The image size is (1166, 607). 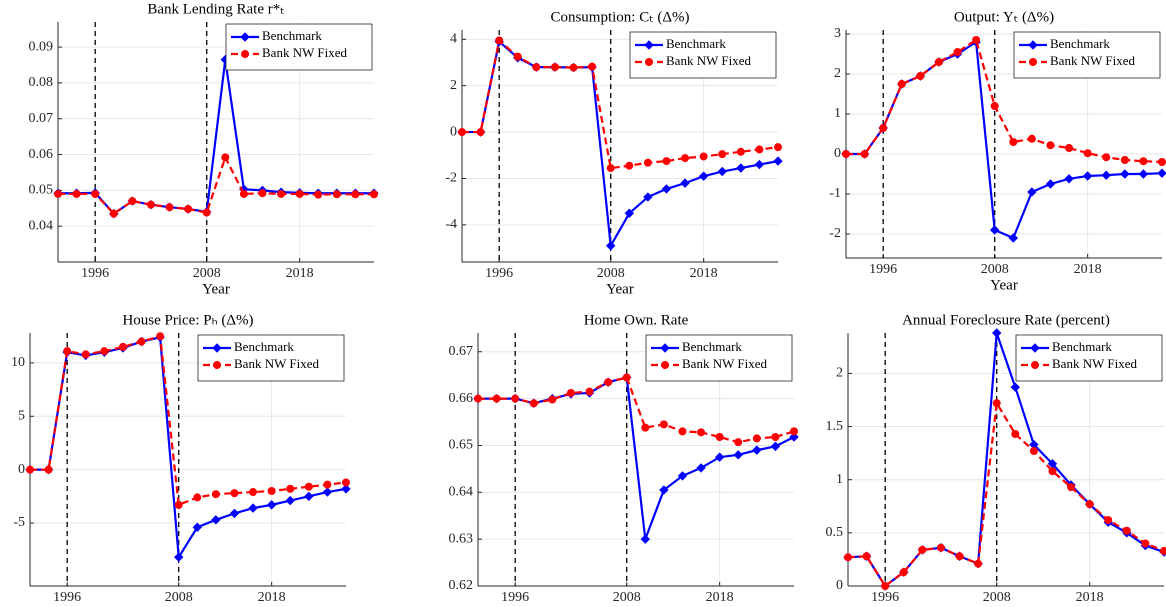 I want to click on chart-title: Home Own. Rate, so click(x=636, y=320).